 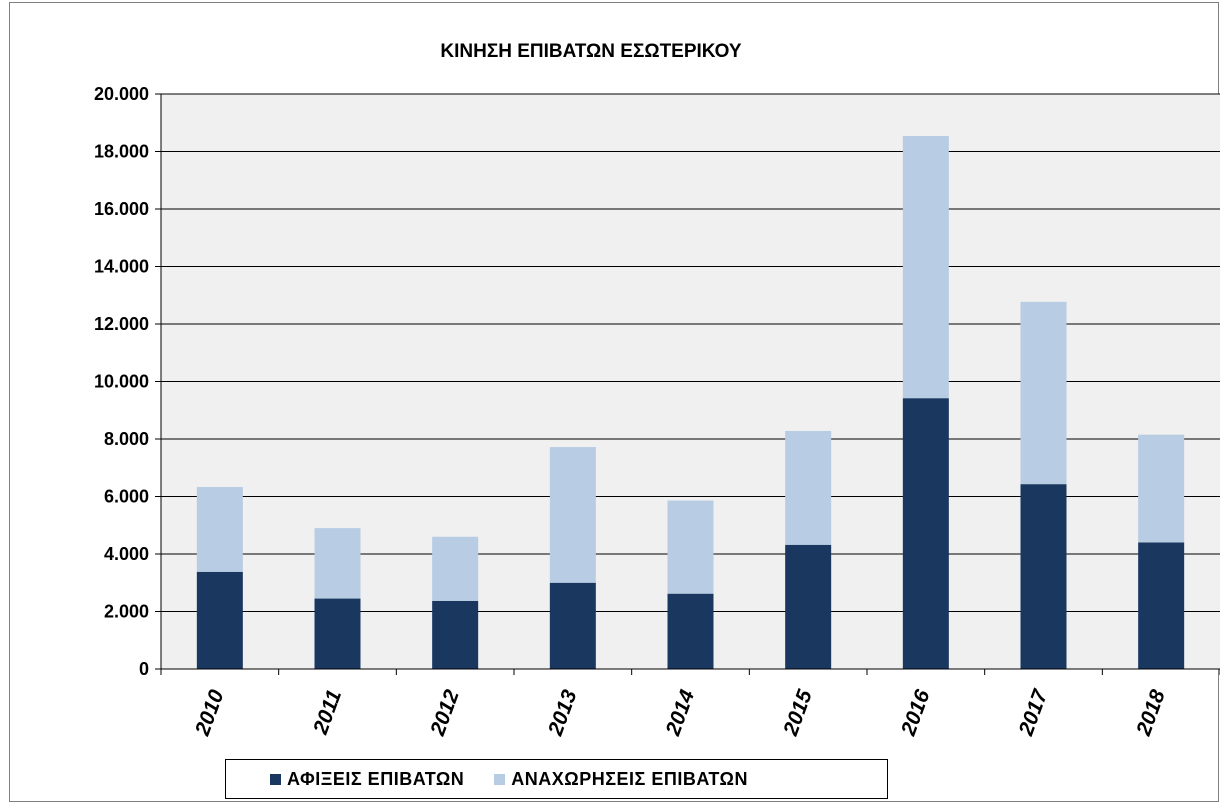 I want to click on bar-arrivals-2015, so click(x=808, y=606).